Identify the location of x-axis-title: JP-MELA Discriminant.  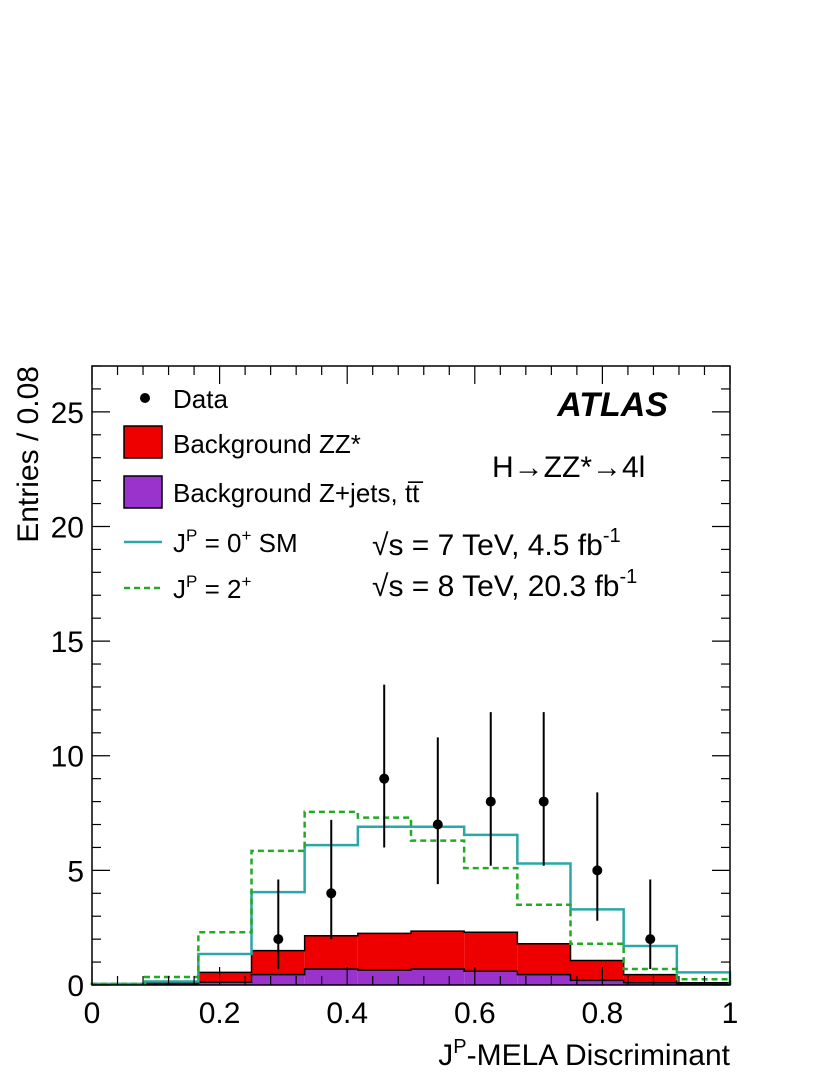
(584, 1054).